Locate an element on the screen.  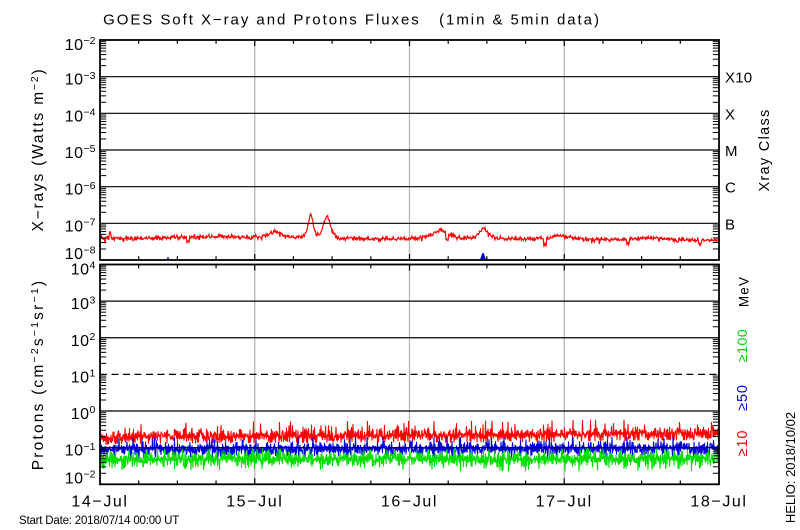
svg-text: −7 is located at coordinates (90, 223).